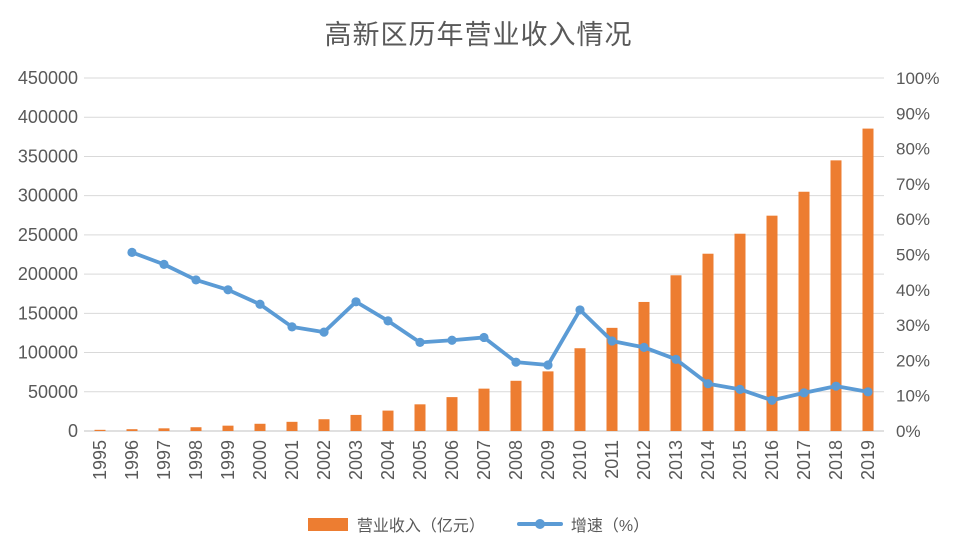  Describe the element at coordinates (548, 460) in the screenshot. I see `x-axis-tick: 2009` at that location.